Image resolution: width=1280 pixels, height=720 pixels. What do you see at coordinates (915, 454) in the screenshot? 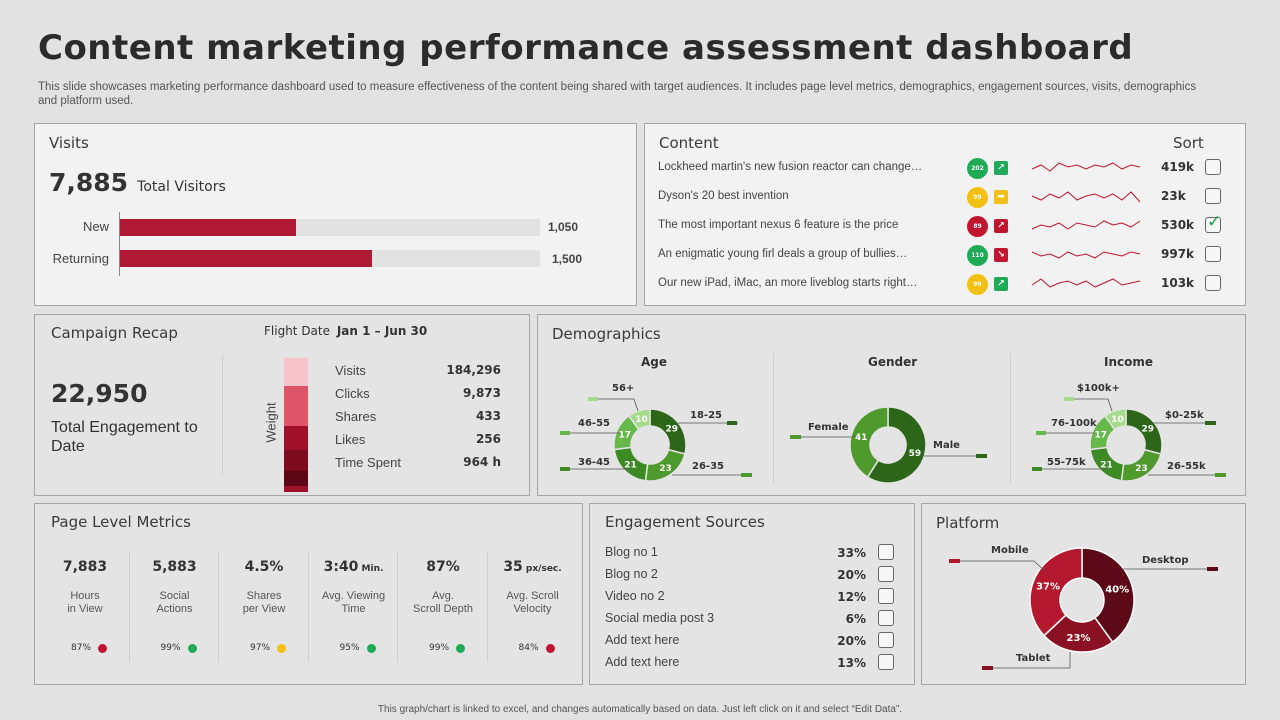
I see `slice-value-label: 59` at bounding box center [915, 454].